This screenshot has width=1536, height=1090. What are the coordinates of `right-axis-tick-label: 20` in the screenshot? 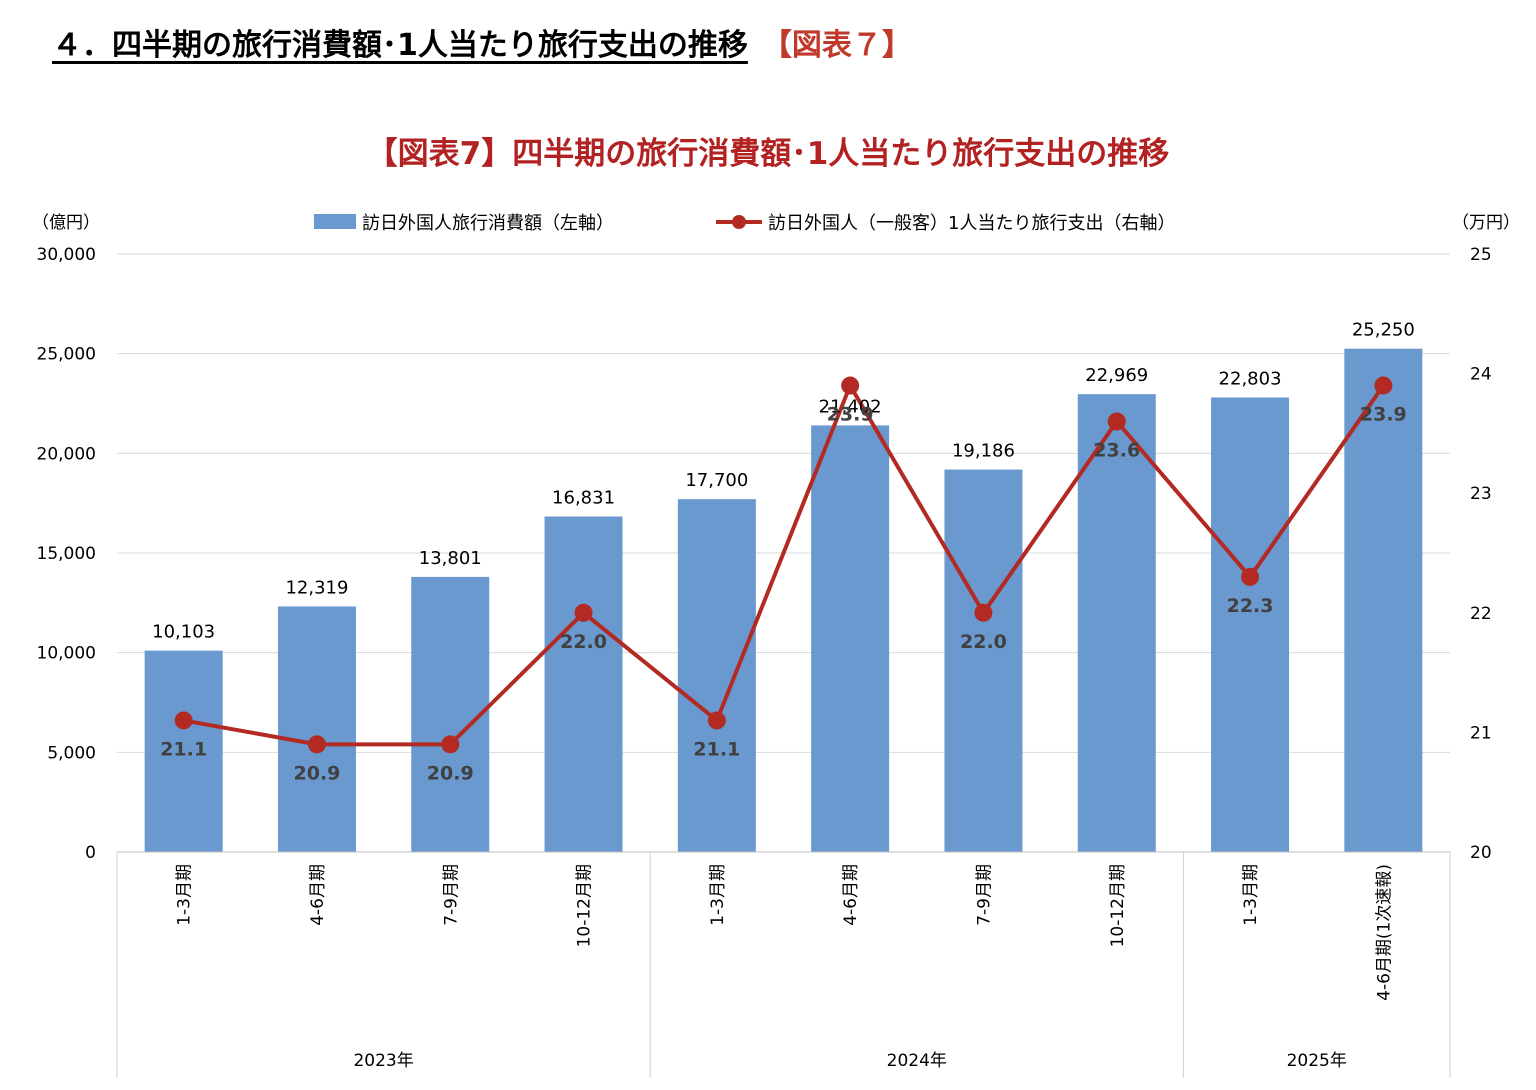 It's located at (1481, 853).